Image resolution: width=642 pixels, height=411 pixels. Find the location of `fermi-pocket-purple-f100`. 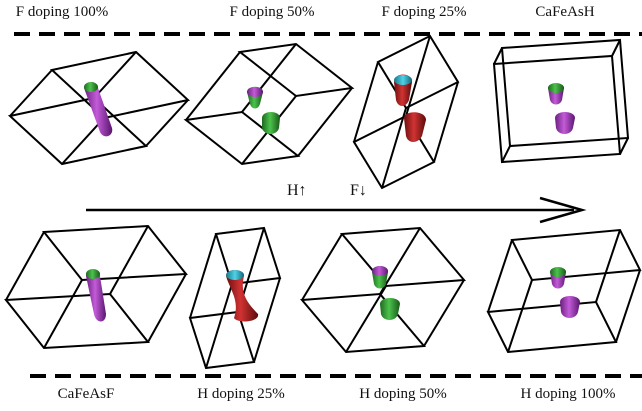

fermi-pocket-purple-f100 is located at coordinates (98, 109).